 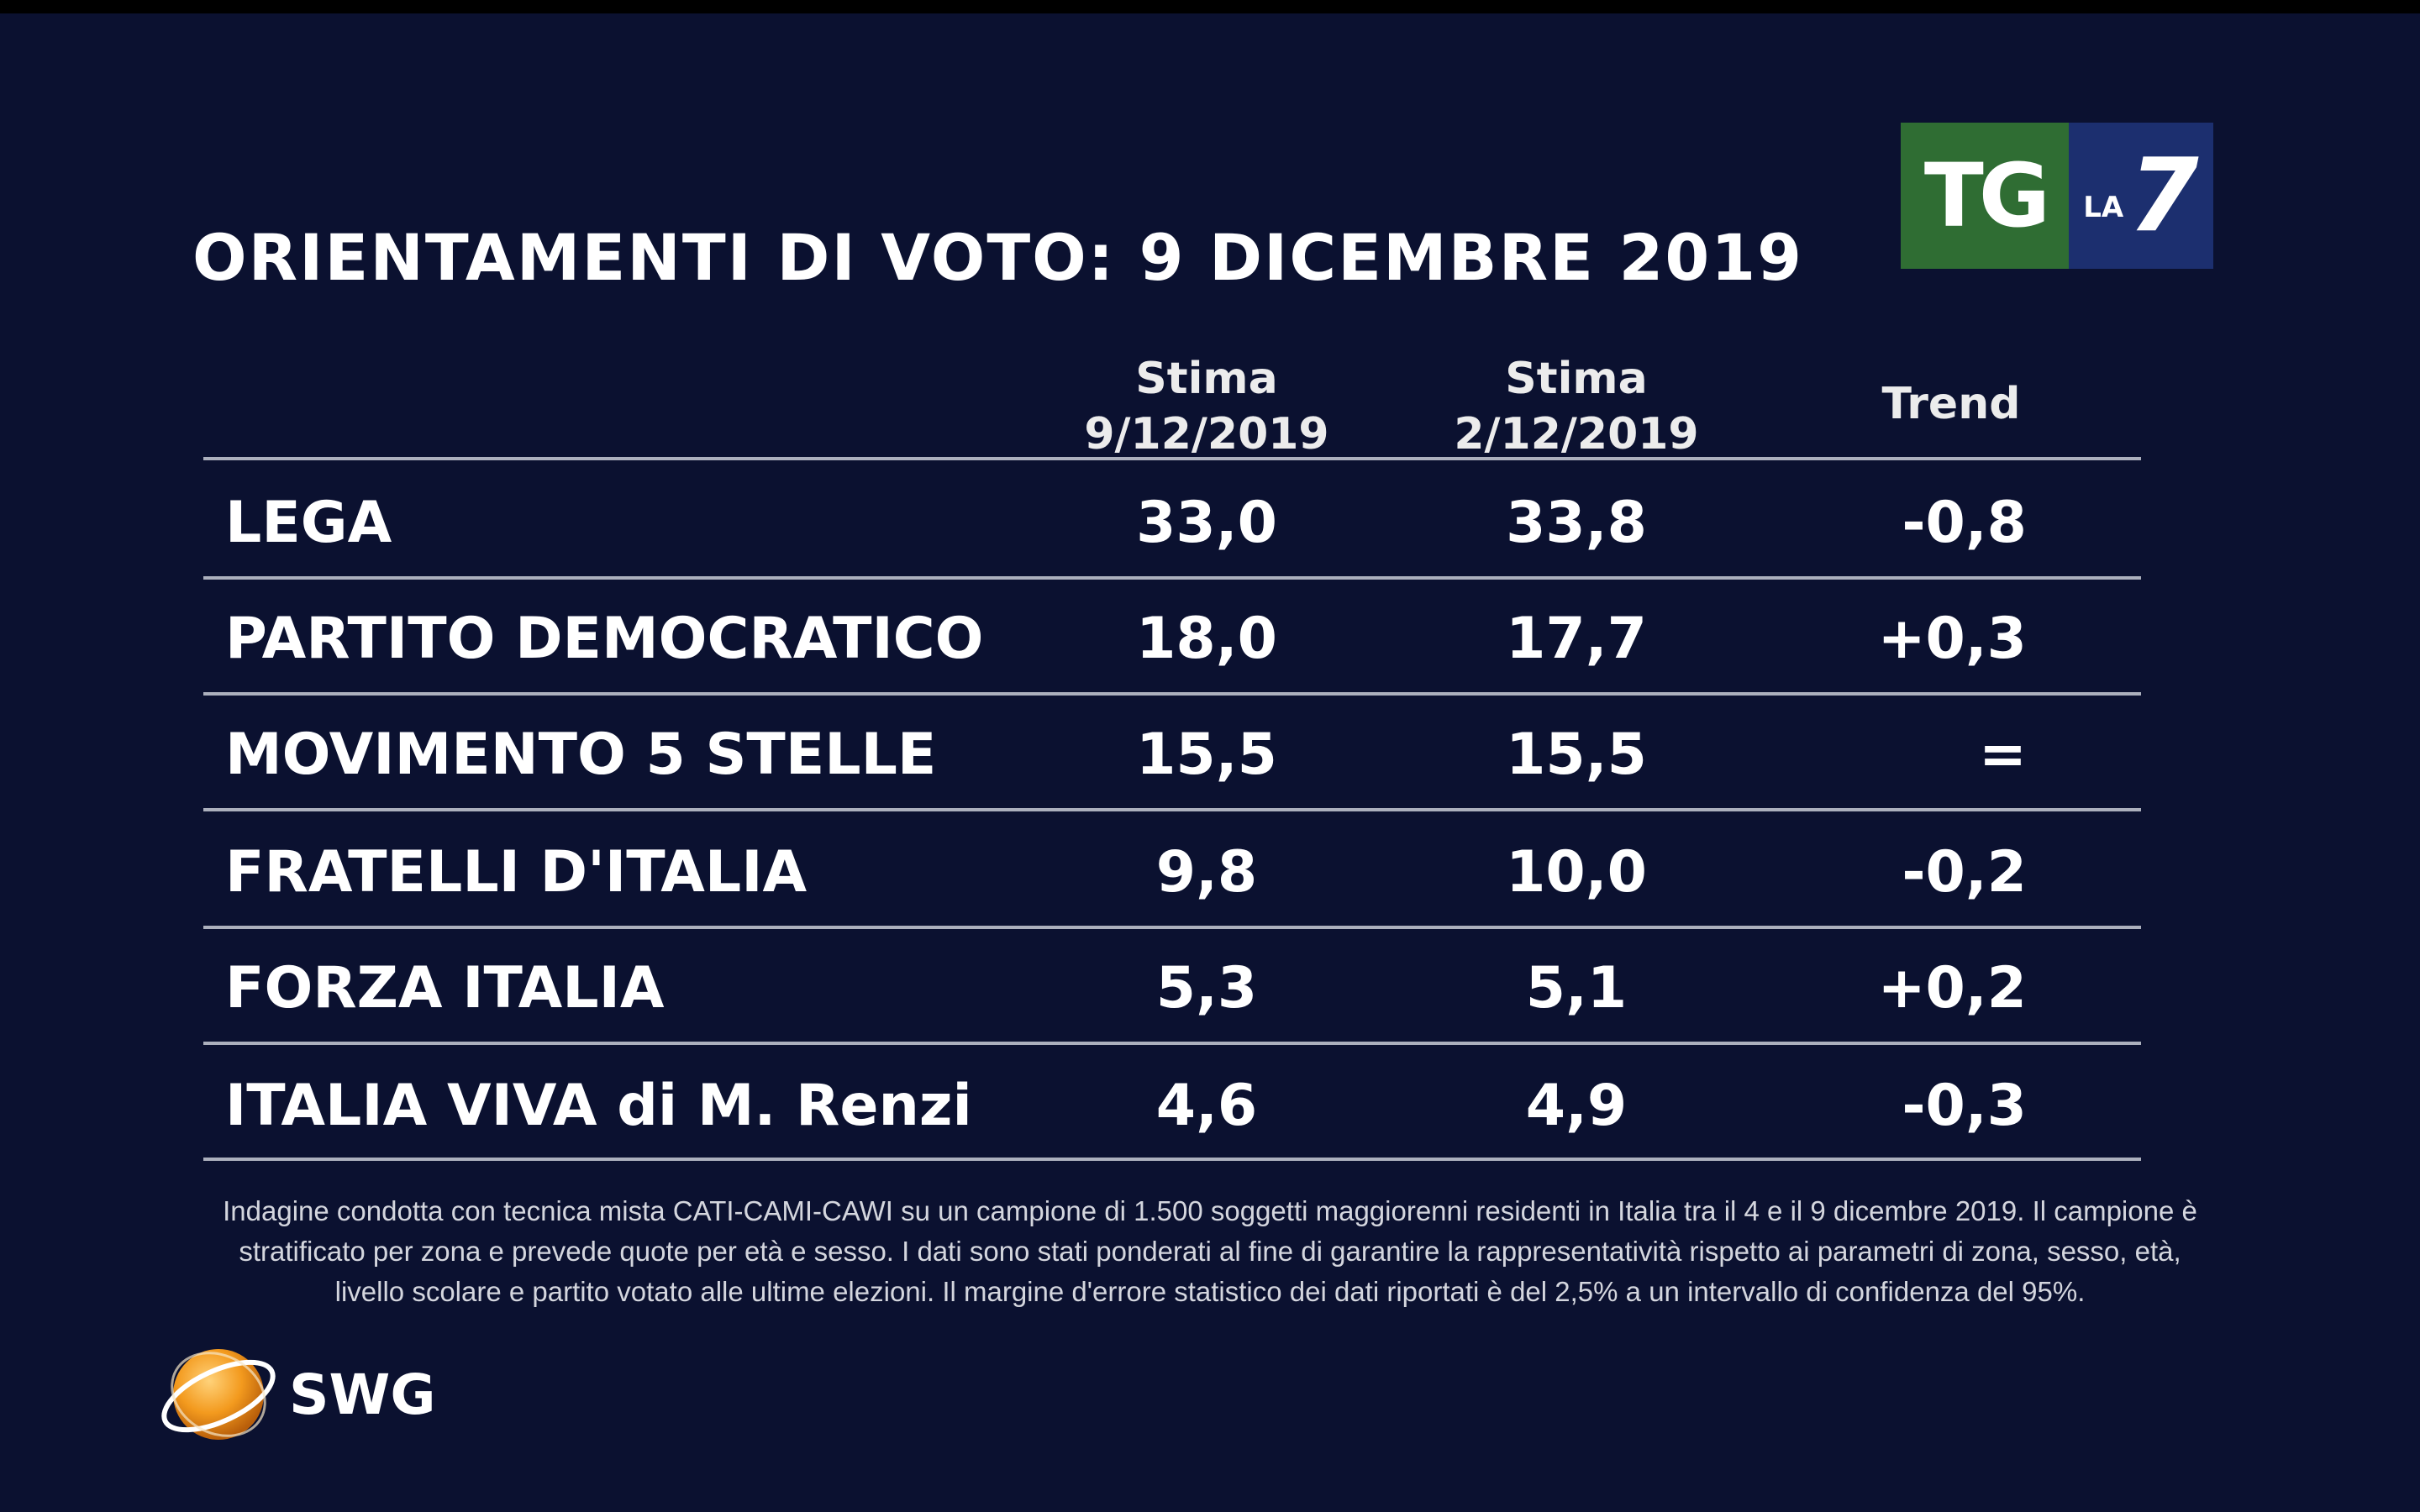 I want to click on value-stima-9-12: 5,3, so click(x=1206, y=988).